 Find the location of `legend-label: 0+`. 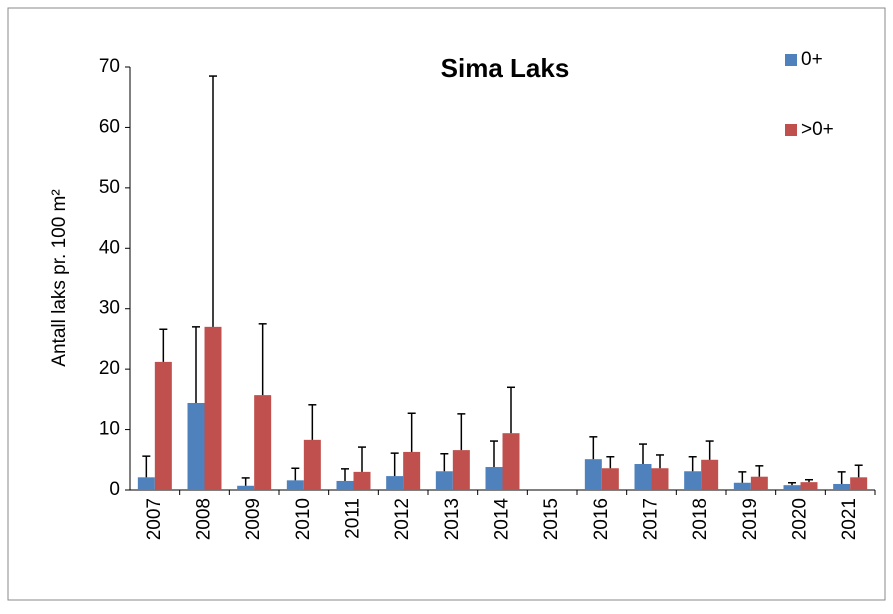

legend-label: 0+ is located at coordinates (812, 59).